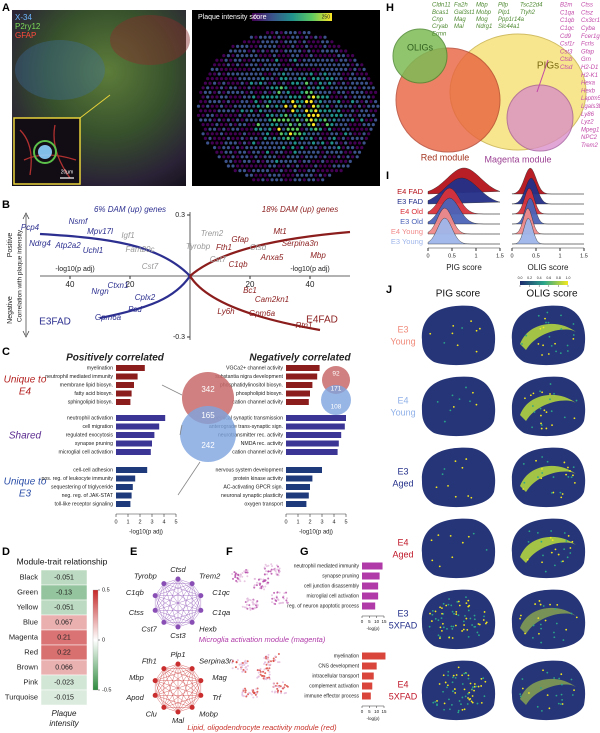 This screenshot has height=733, width=600. Describe the element at coordinates (528, 13) in the screenshot. I see `gene-name: Ttyh2` at that location.